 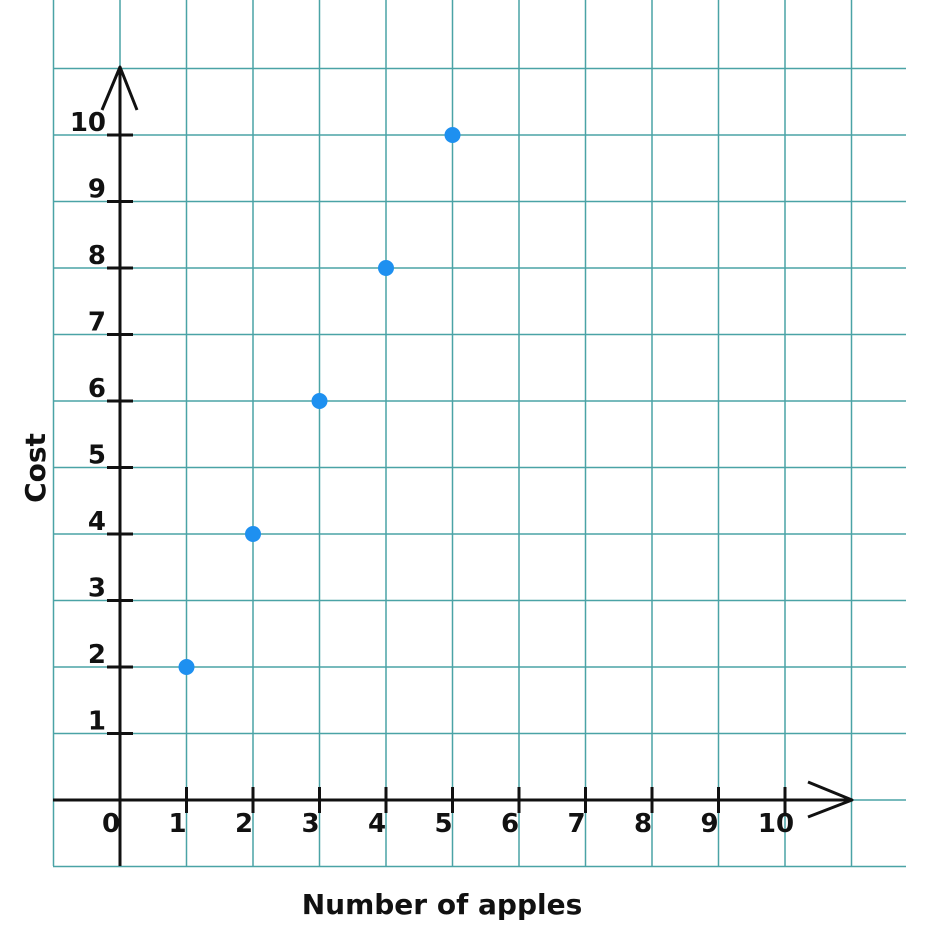 What do you see at coordinates (88, 123) in the screenshot?
I see `y-tick-label: 10` at bounding box center [88, 123].